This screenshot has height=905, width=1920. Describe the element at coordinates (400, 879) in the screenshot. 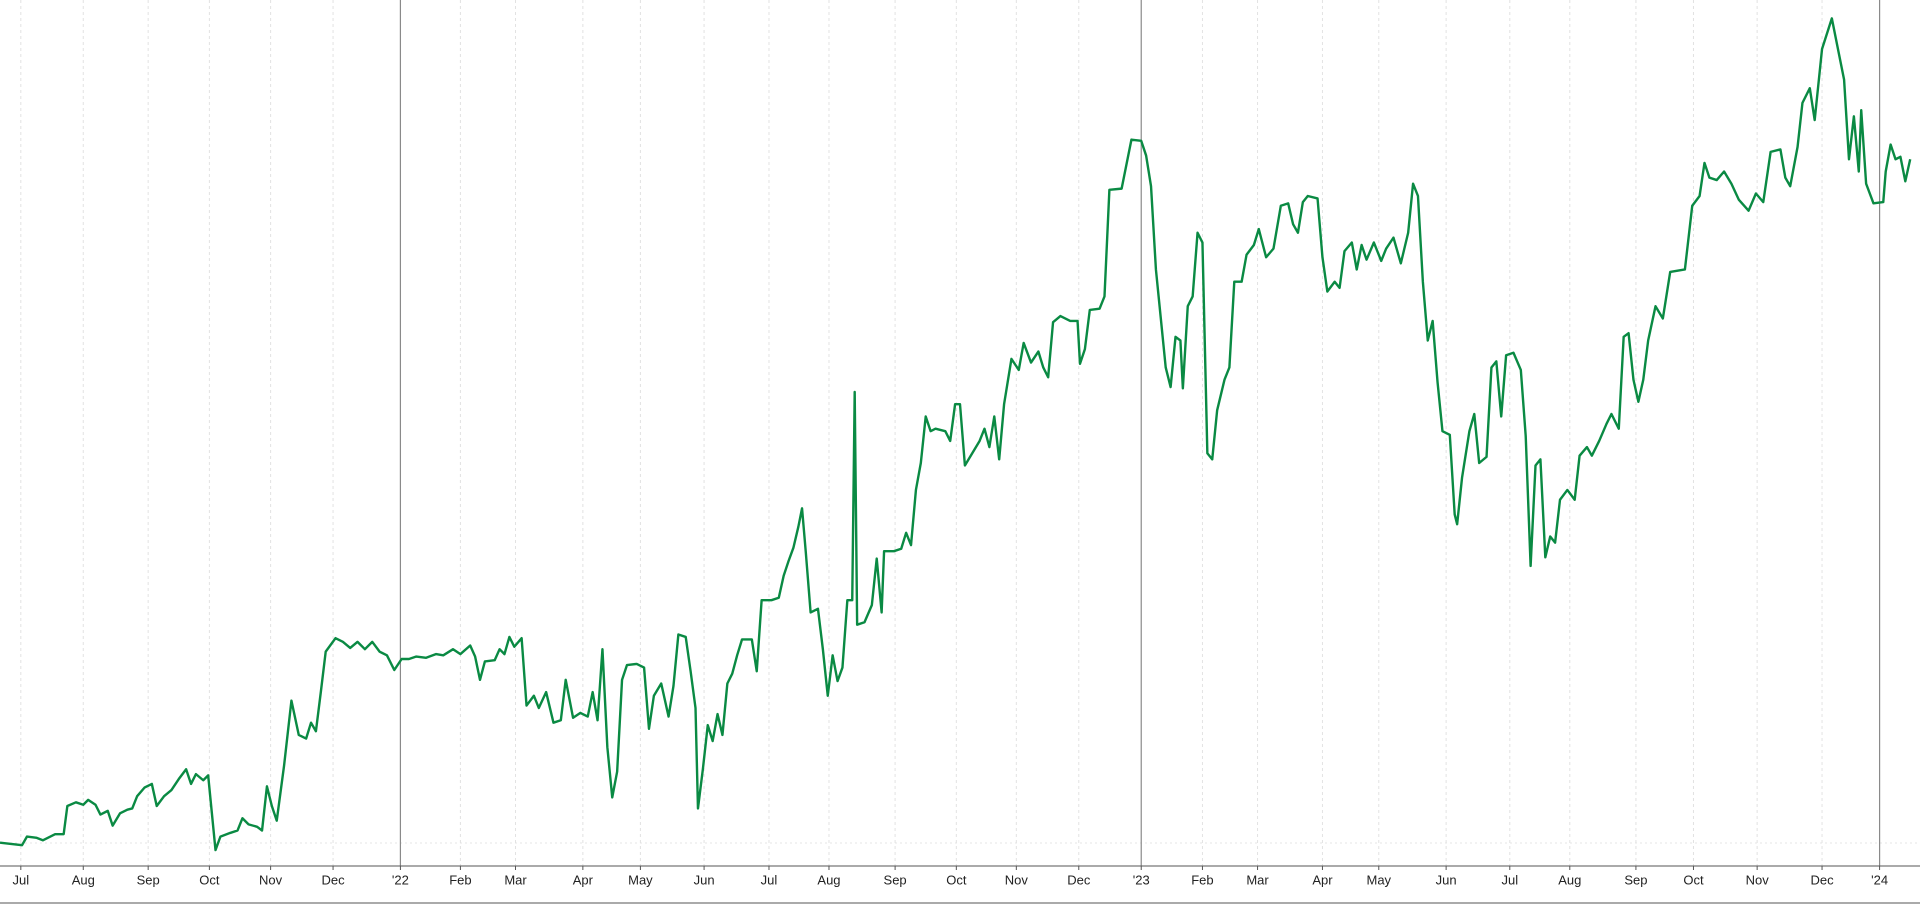

I see `x-tick-label: '22` at that location.